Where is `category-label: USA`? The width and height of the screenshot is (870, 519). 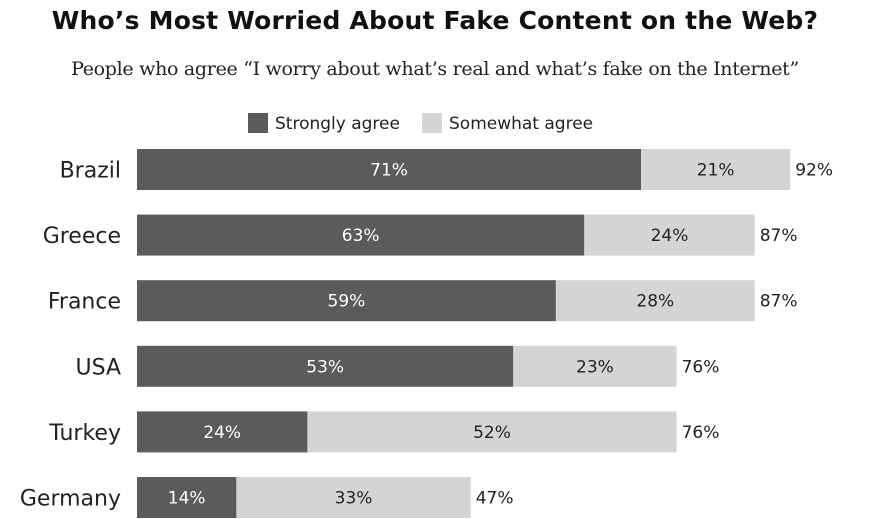 category-label: USA is located at coordinates (98, 367).